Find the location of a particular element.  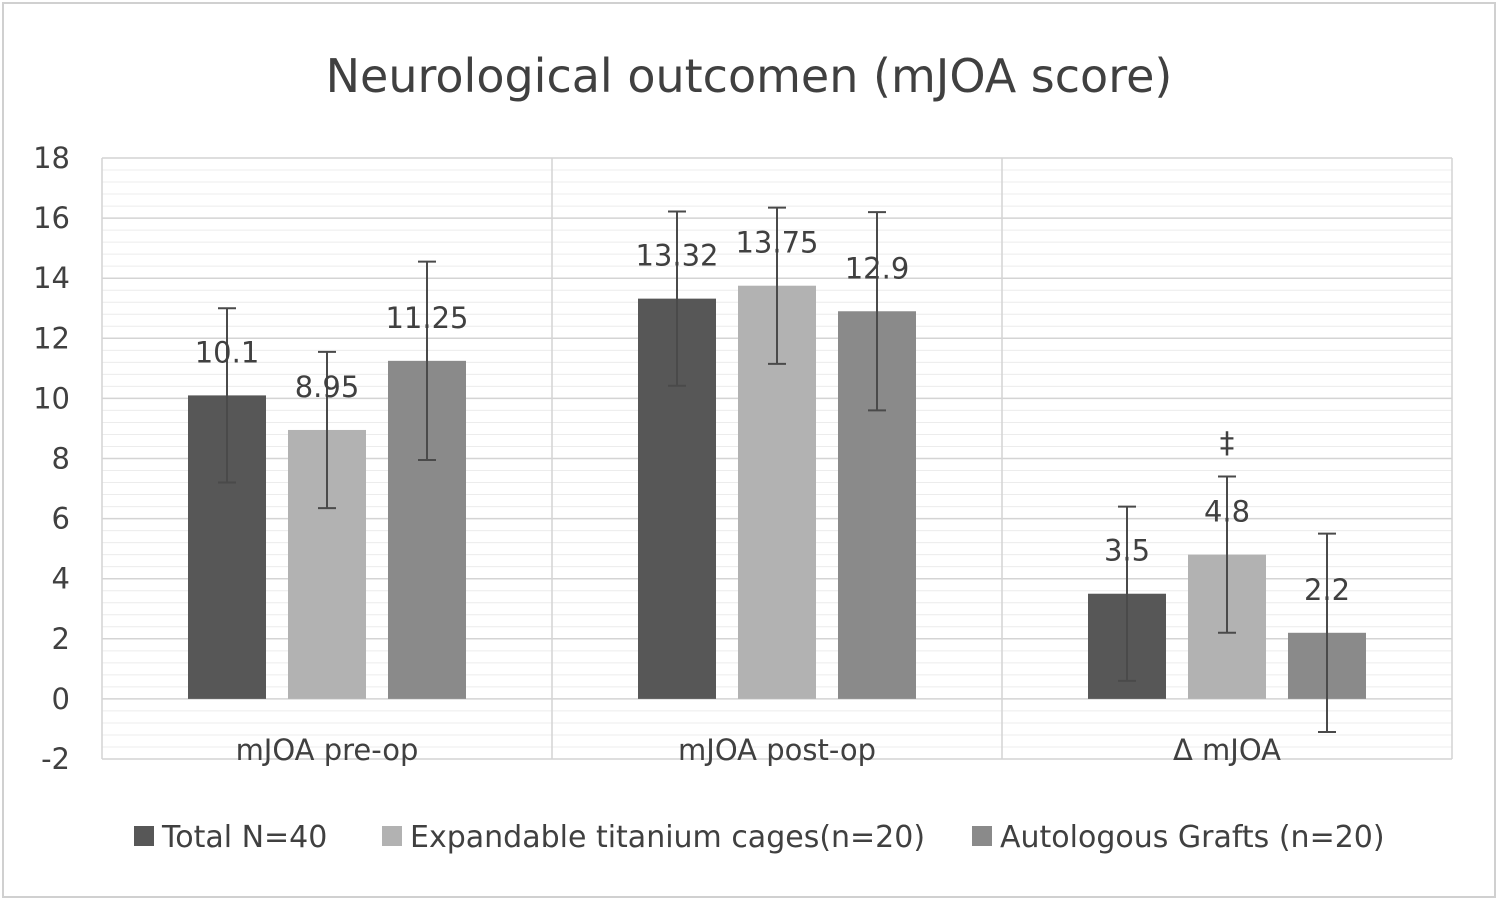

x-category-label: mJOA pre-op is located at coordinates (327, 750).